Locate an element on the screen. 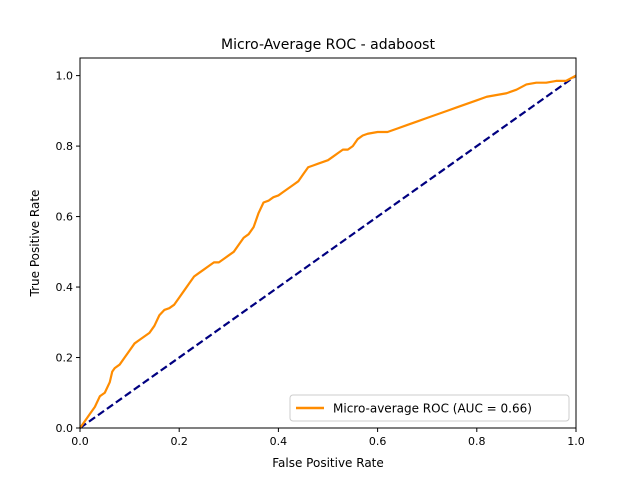 The width and height of the screenshot is (640, 484). x-tick-label: 0.6 is located at coordinates (378, 441).